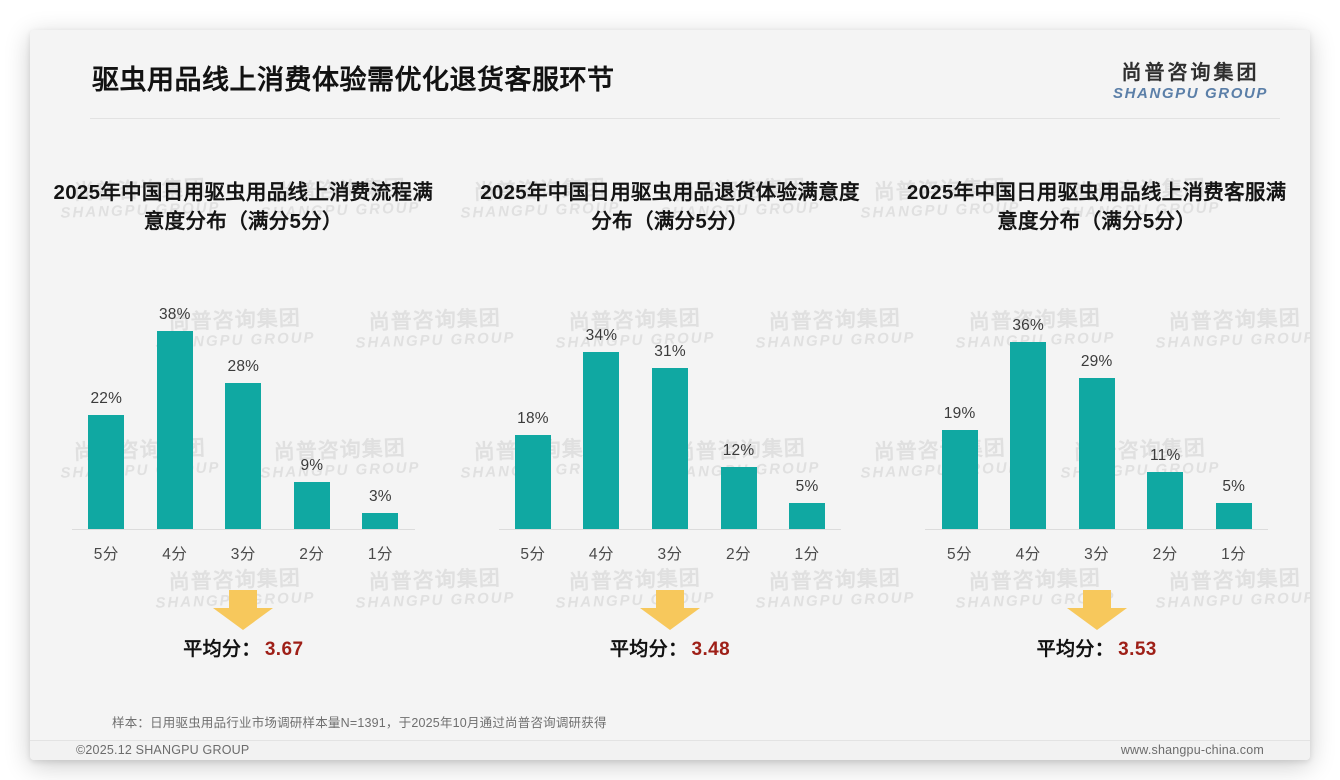 The width and height of the screenshot is (1340, 780). Describe the element at coordinates (670, 352) in the screenshot. I see `bar-value-label: 31%` at that location.